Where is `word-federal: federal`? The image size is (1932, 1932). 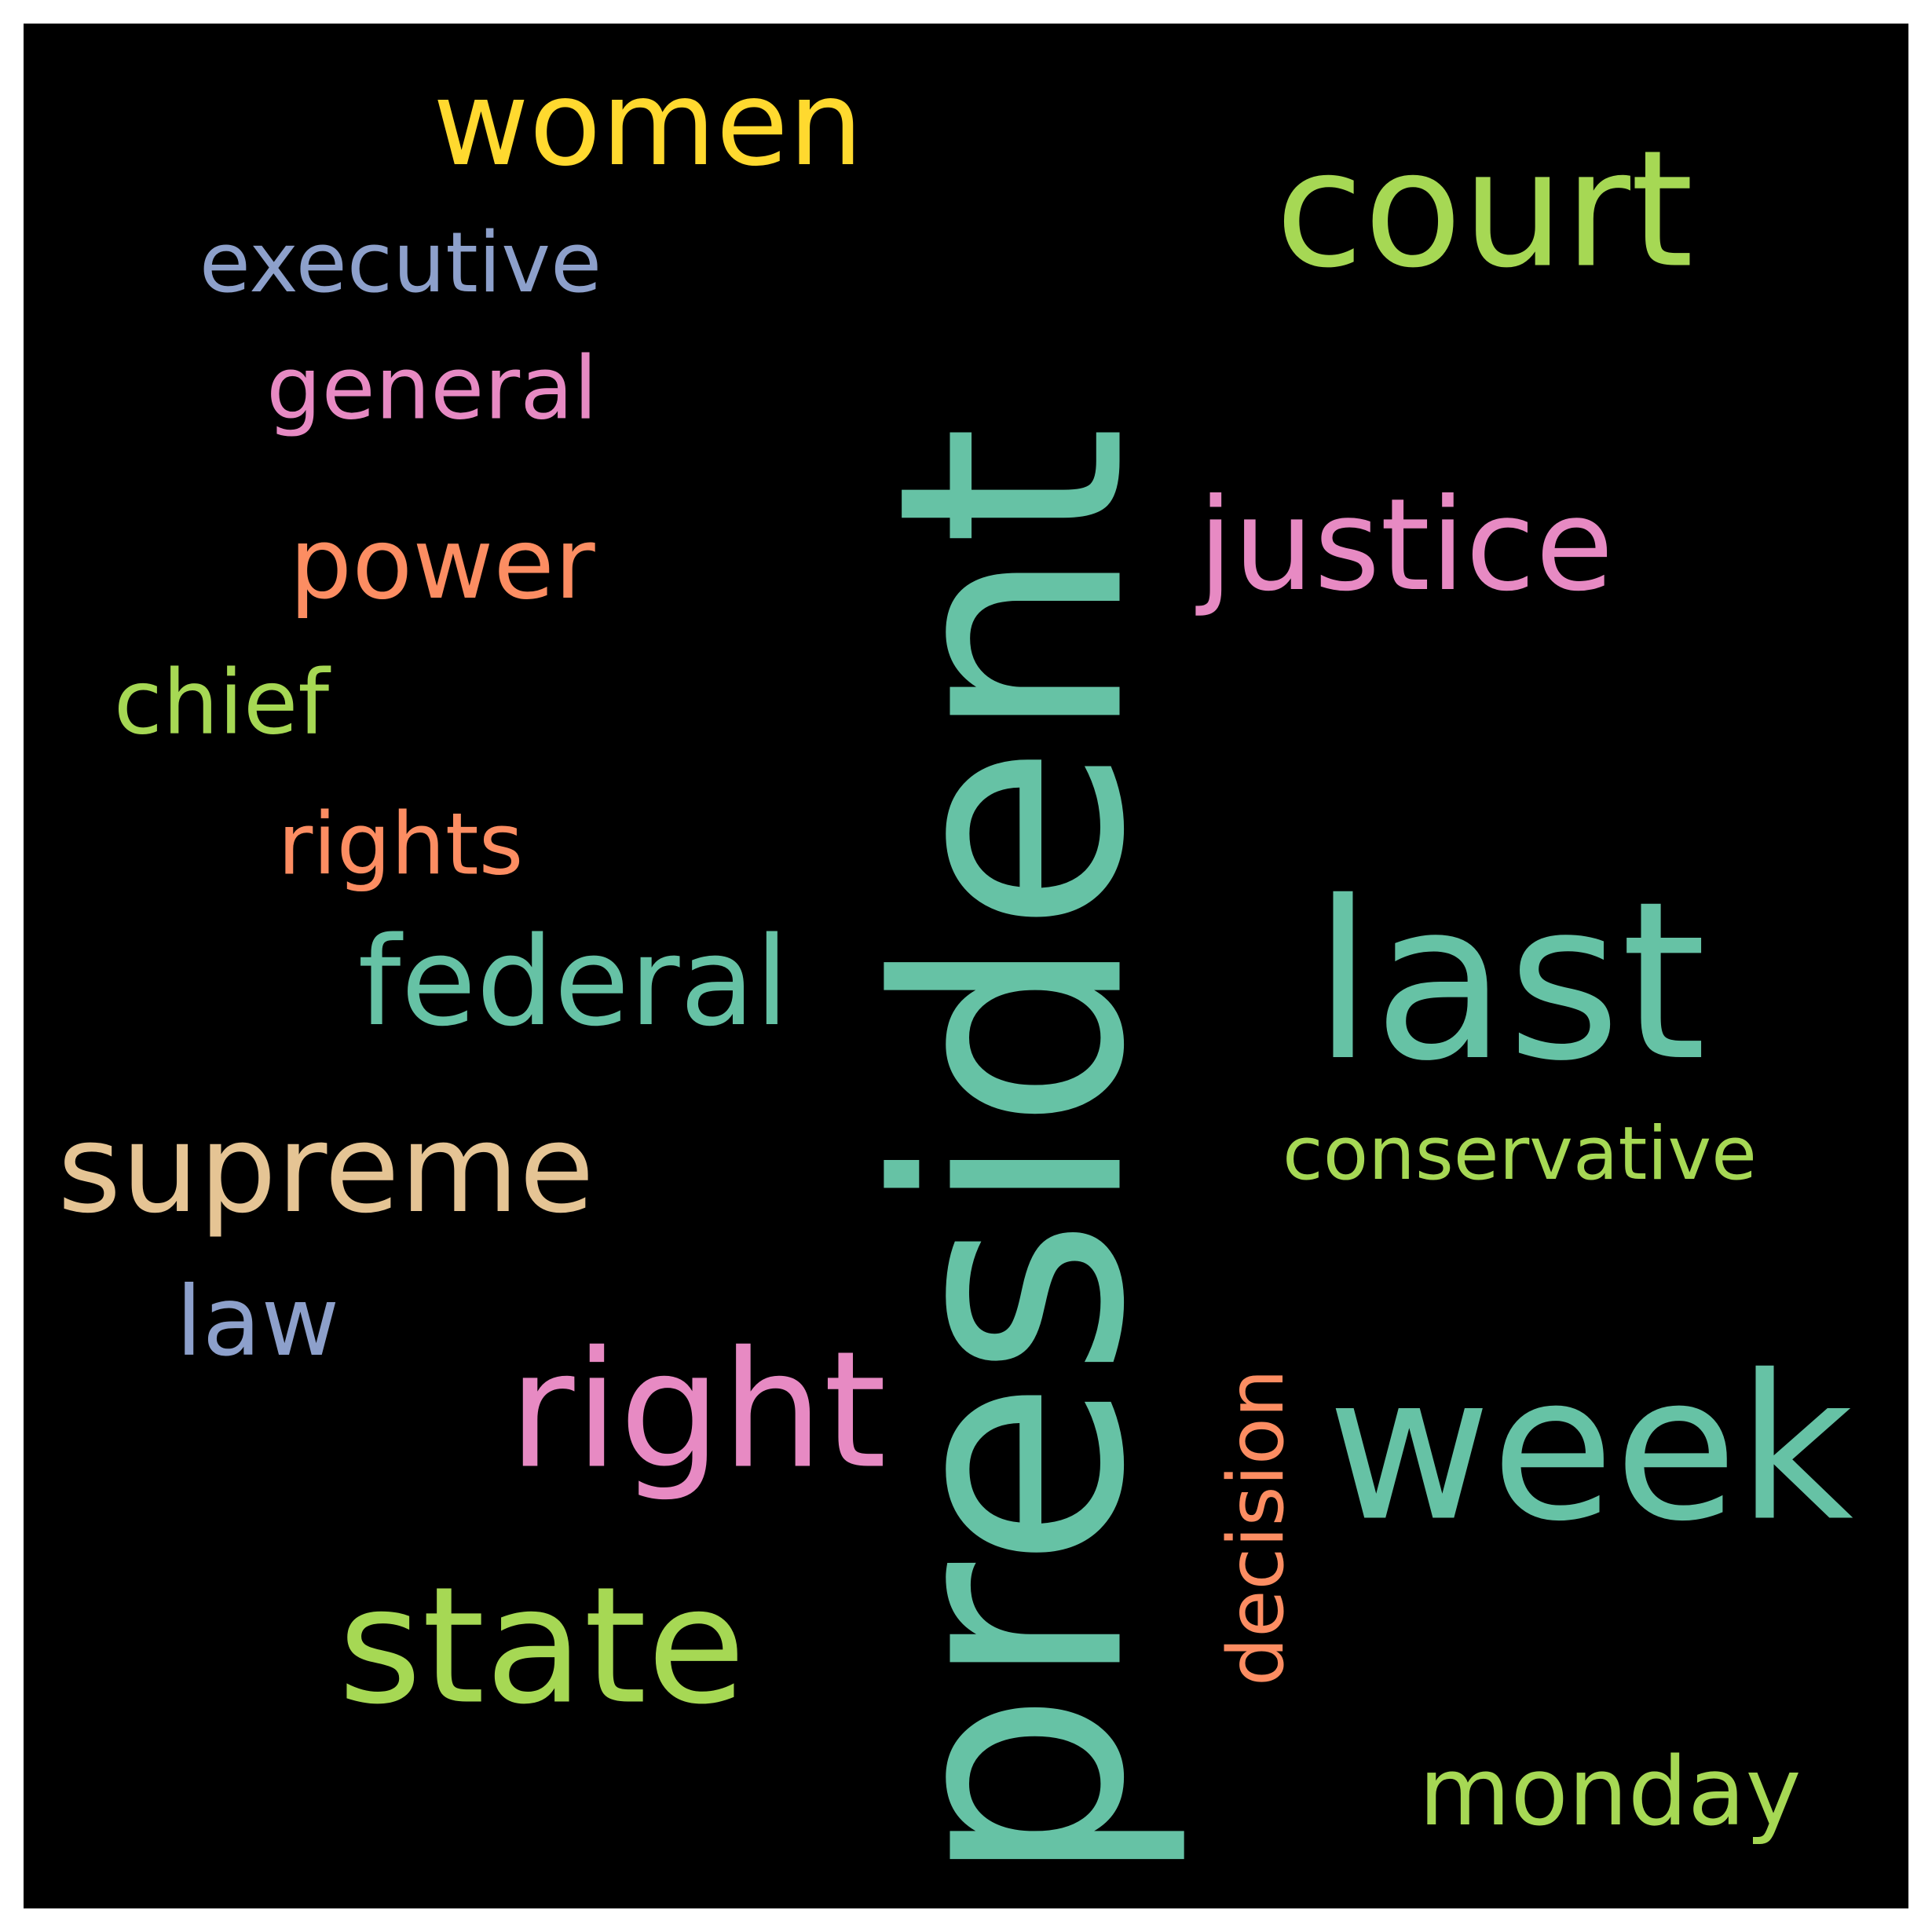
word-federal: federal is located at coordinates (573, 982).